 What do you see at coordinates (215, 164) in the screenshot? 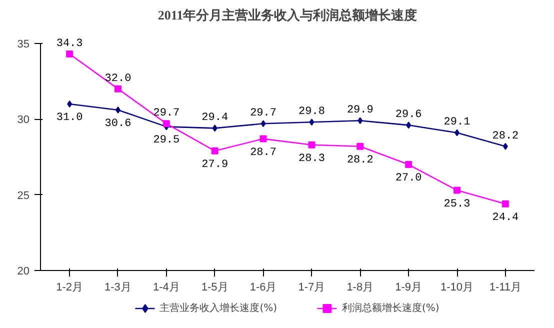
I see `data-label: 27.9` at bounding box center [215, 164].